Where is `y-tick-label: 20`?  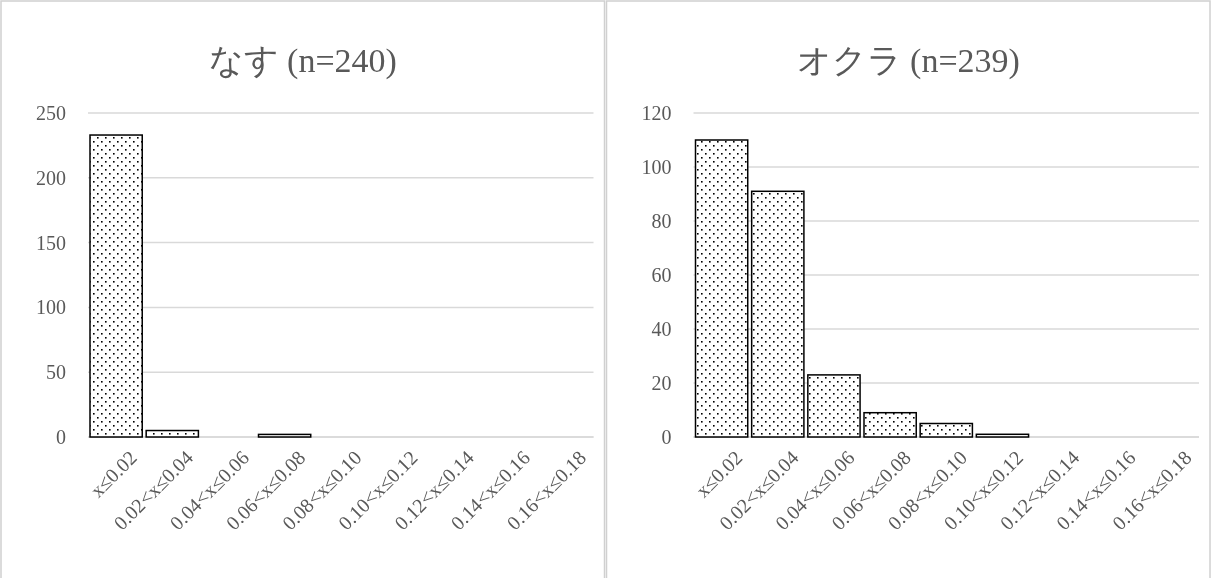
y-tick-label: 20 is located at coordinates (661, 383).